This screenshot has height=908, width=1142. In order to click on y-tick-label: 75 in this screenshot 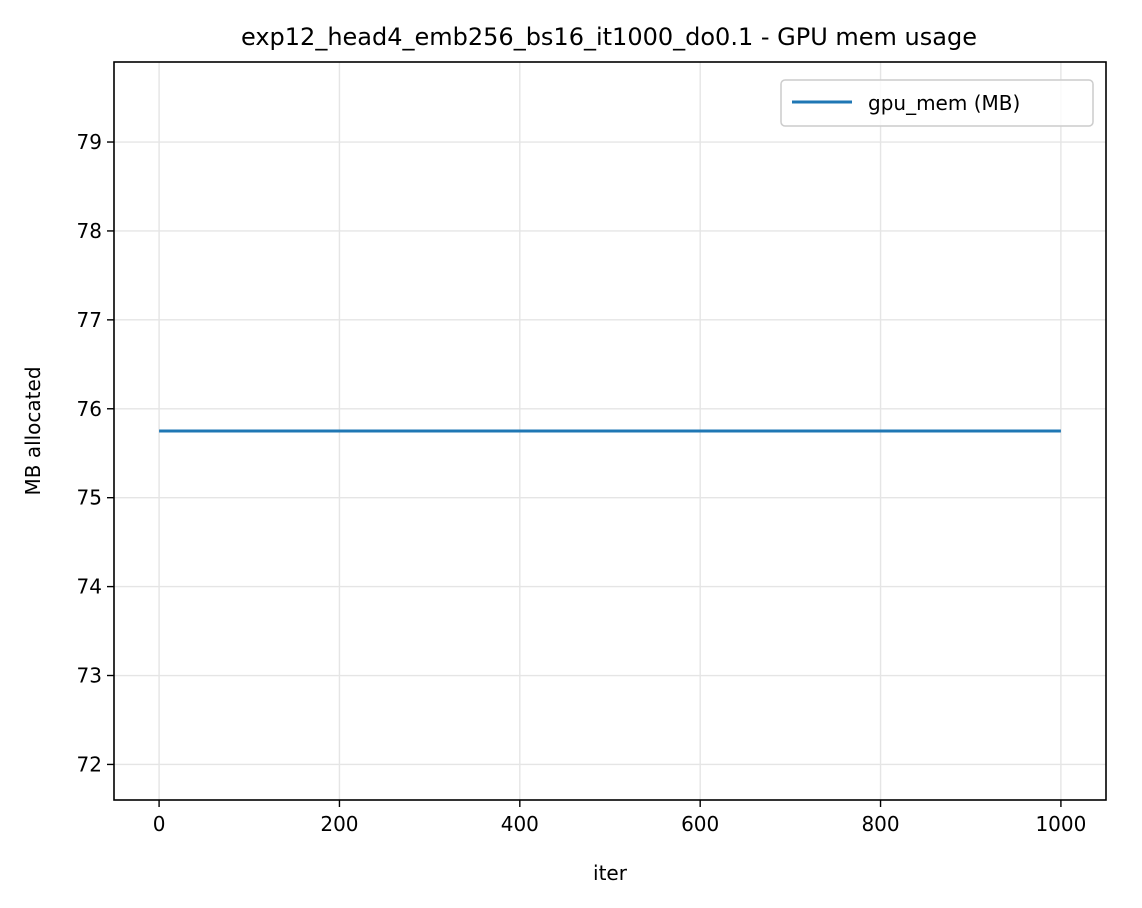, I will do `click(89, 498)`.